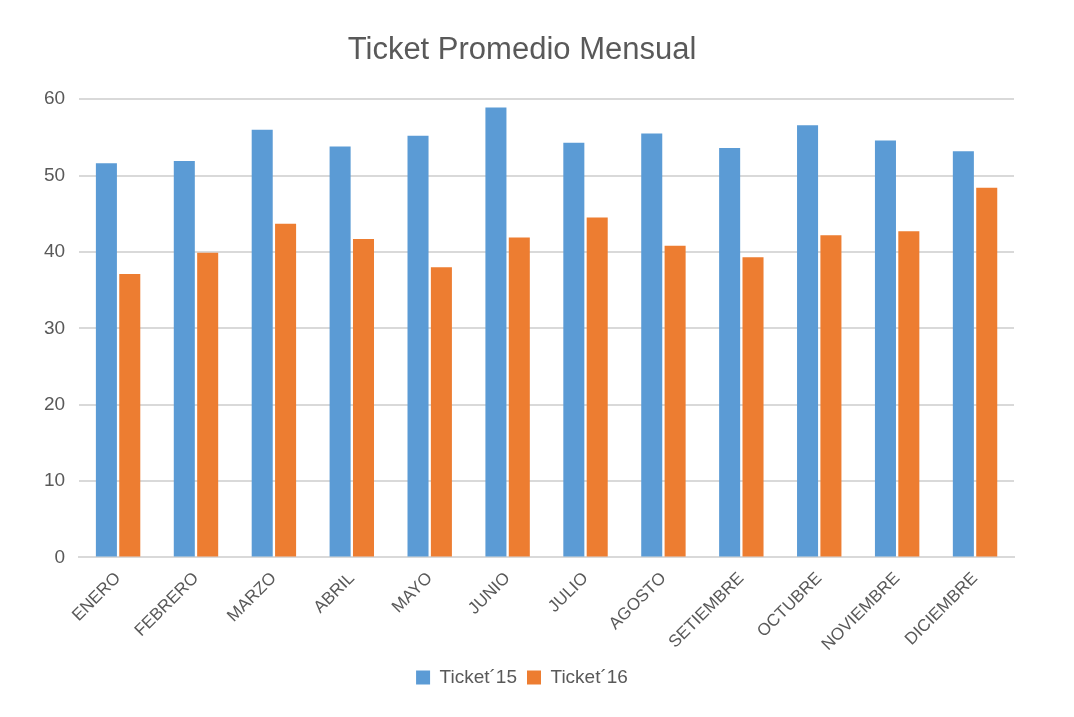 Image resolution: width=1074 pixels, height=717 pixels. What do you see at coordinates (54, 403) in the screenshot?
I see `y-tick-label: 20` at bounding box center [54, 403].